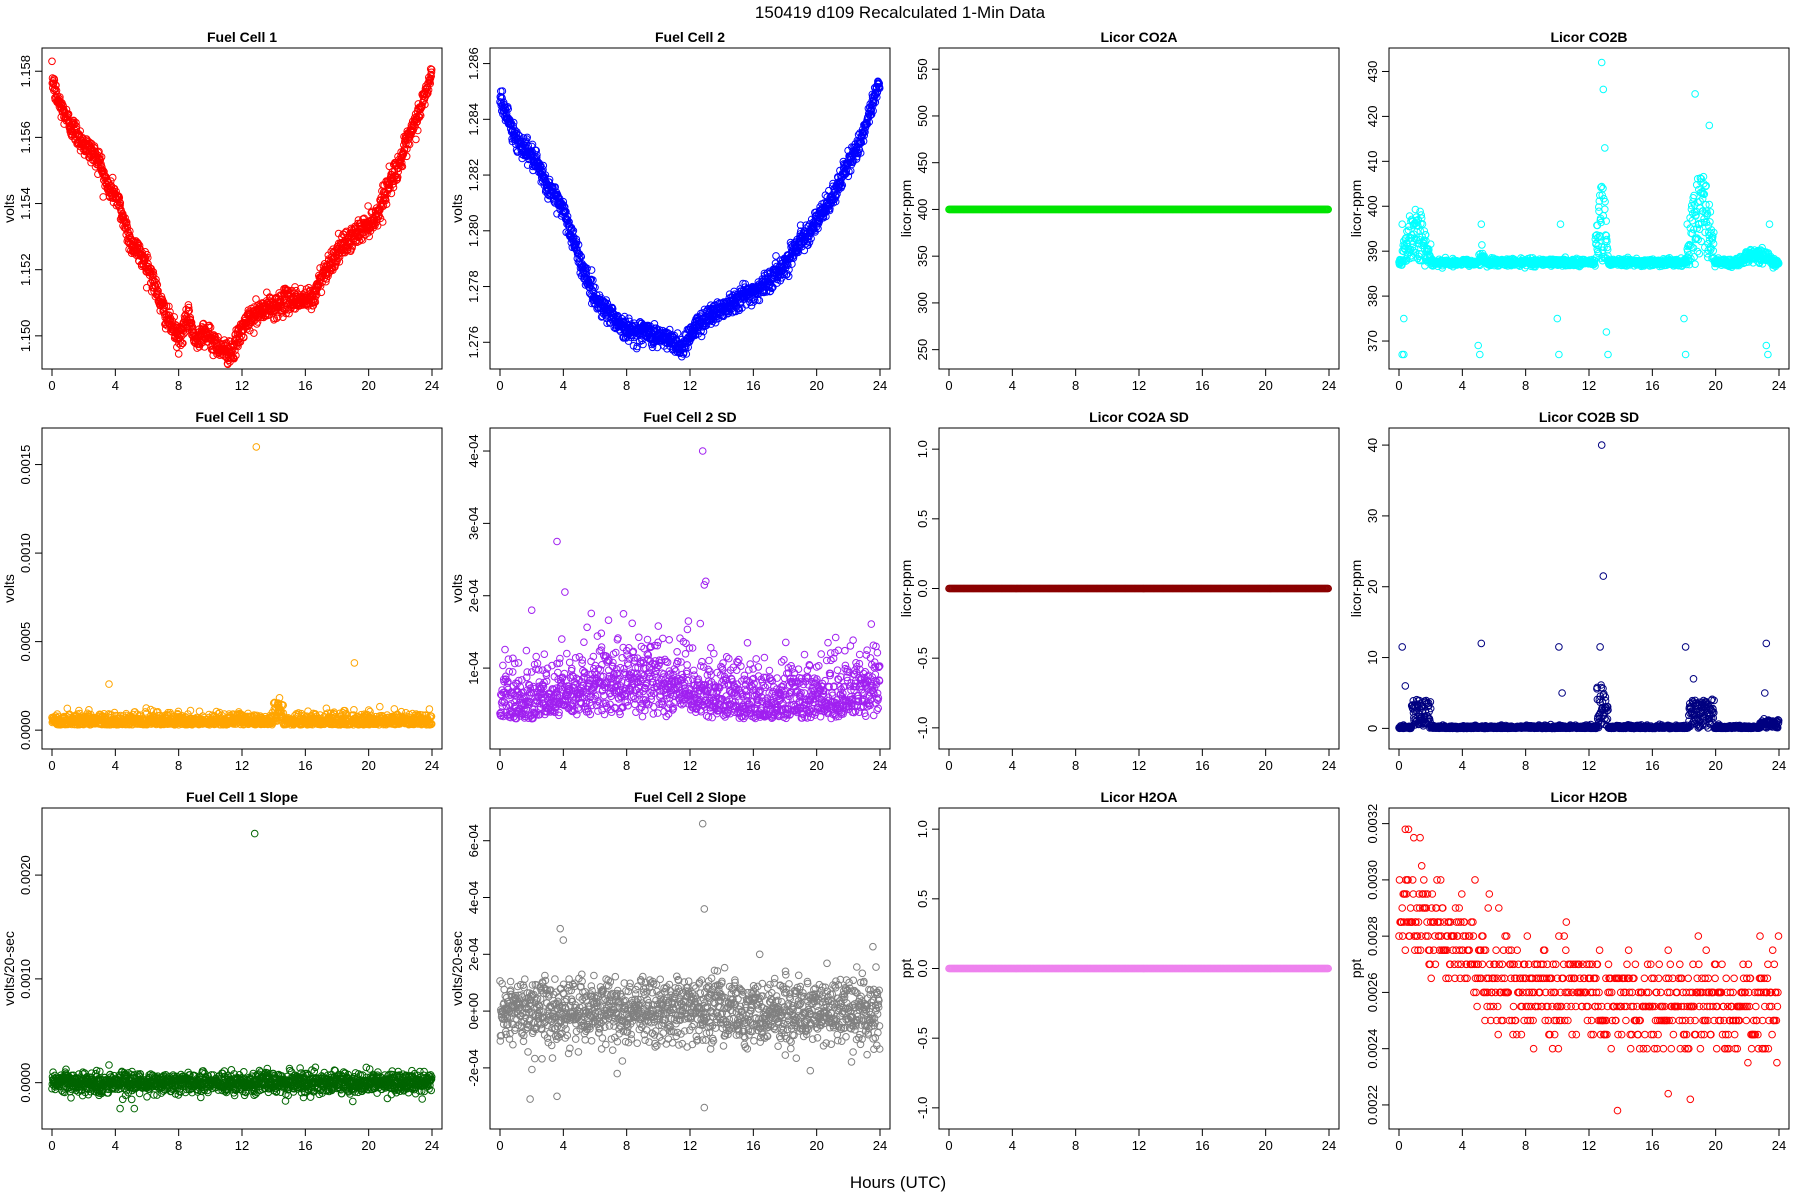  What do you see at coordinates (1372, 117) in the screenshot?
I see `y-tick-label: 420` at bounding box center [1372, 117].